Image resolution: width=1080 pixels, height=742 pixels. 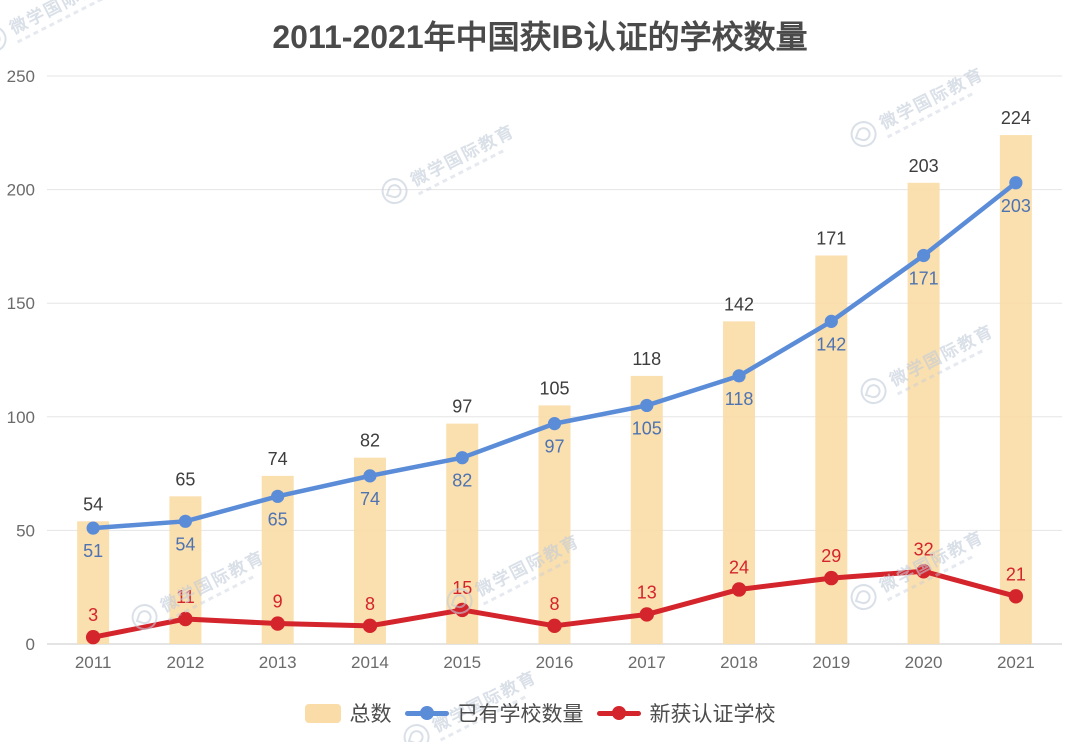 I want to click on x-tick-label: 2018, so click(x=739, y=662).